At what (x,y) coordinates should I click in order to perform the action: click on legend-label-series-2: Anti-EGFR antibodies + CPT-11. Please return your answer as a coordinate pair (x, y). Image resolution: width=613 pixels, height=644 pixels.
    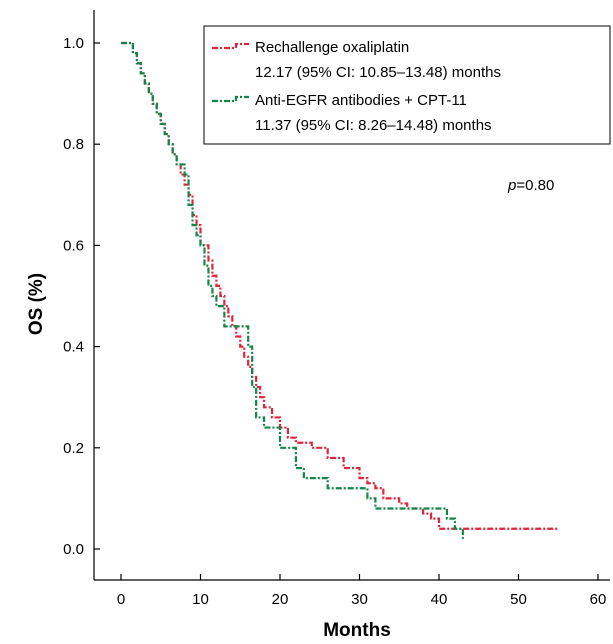
    Looking at the image, I should click on (361, 100).